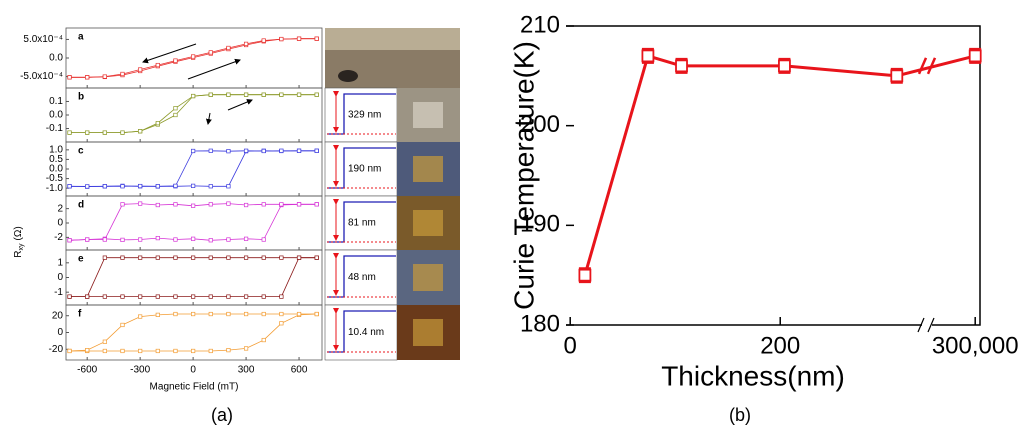  I want to click on y-tick-label: 1, so click(60, 262).